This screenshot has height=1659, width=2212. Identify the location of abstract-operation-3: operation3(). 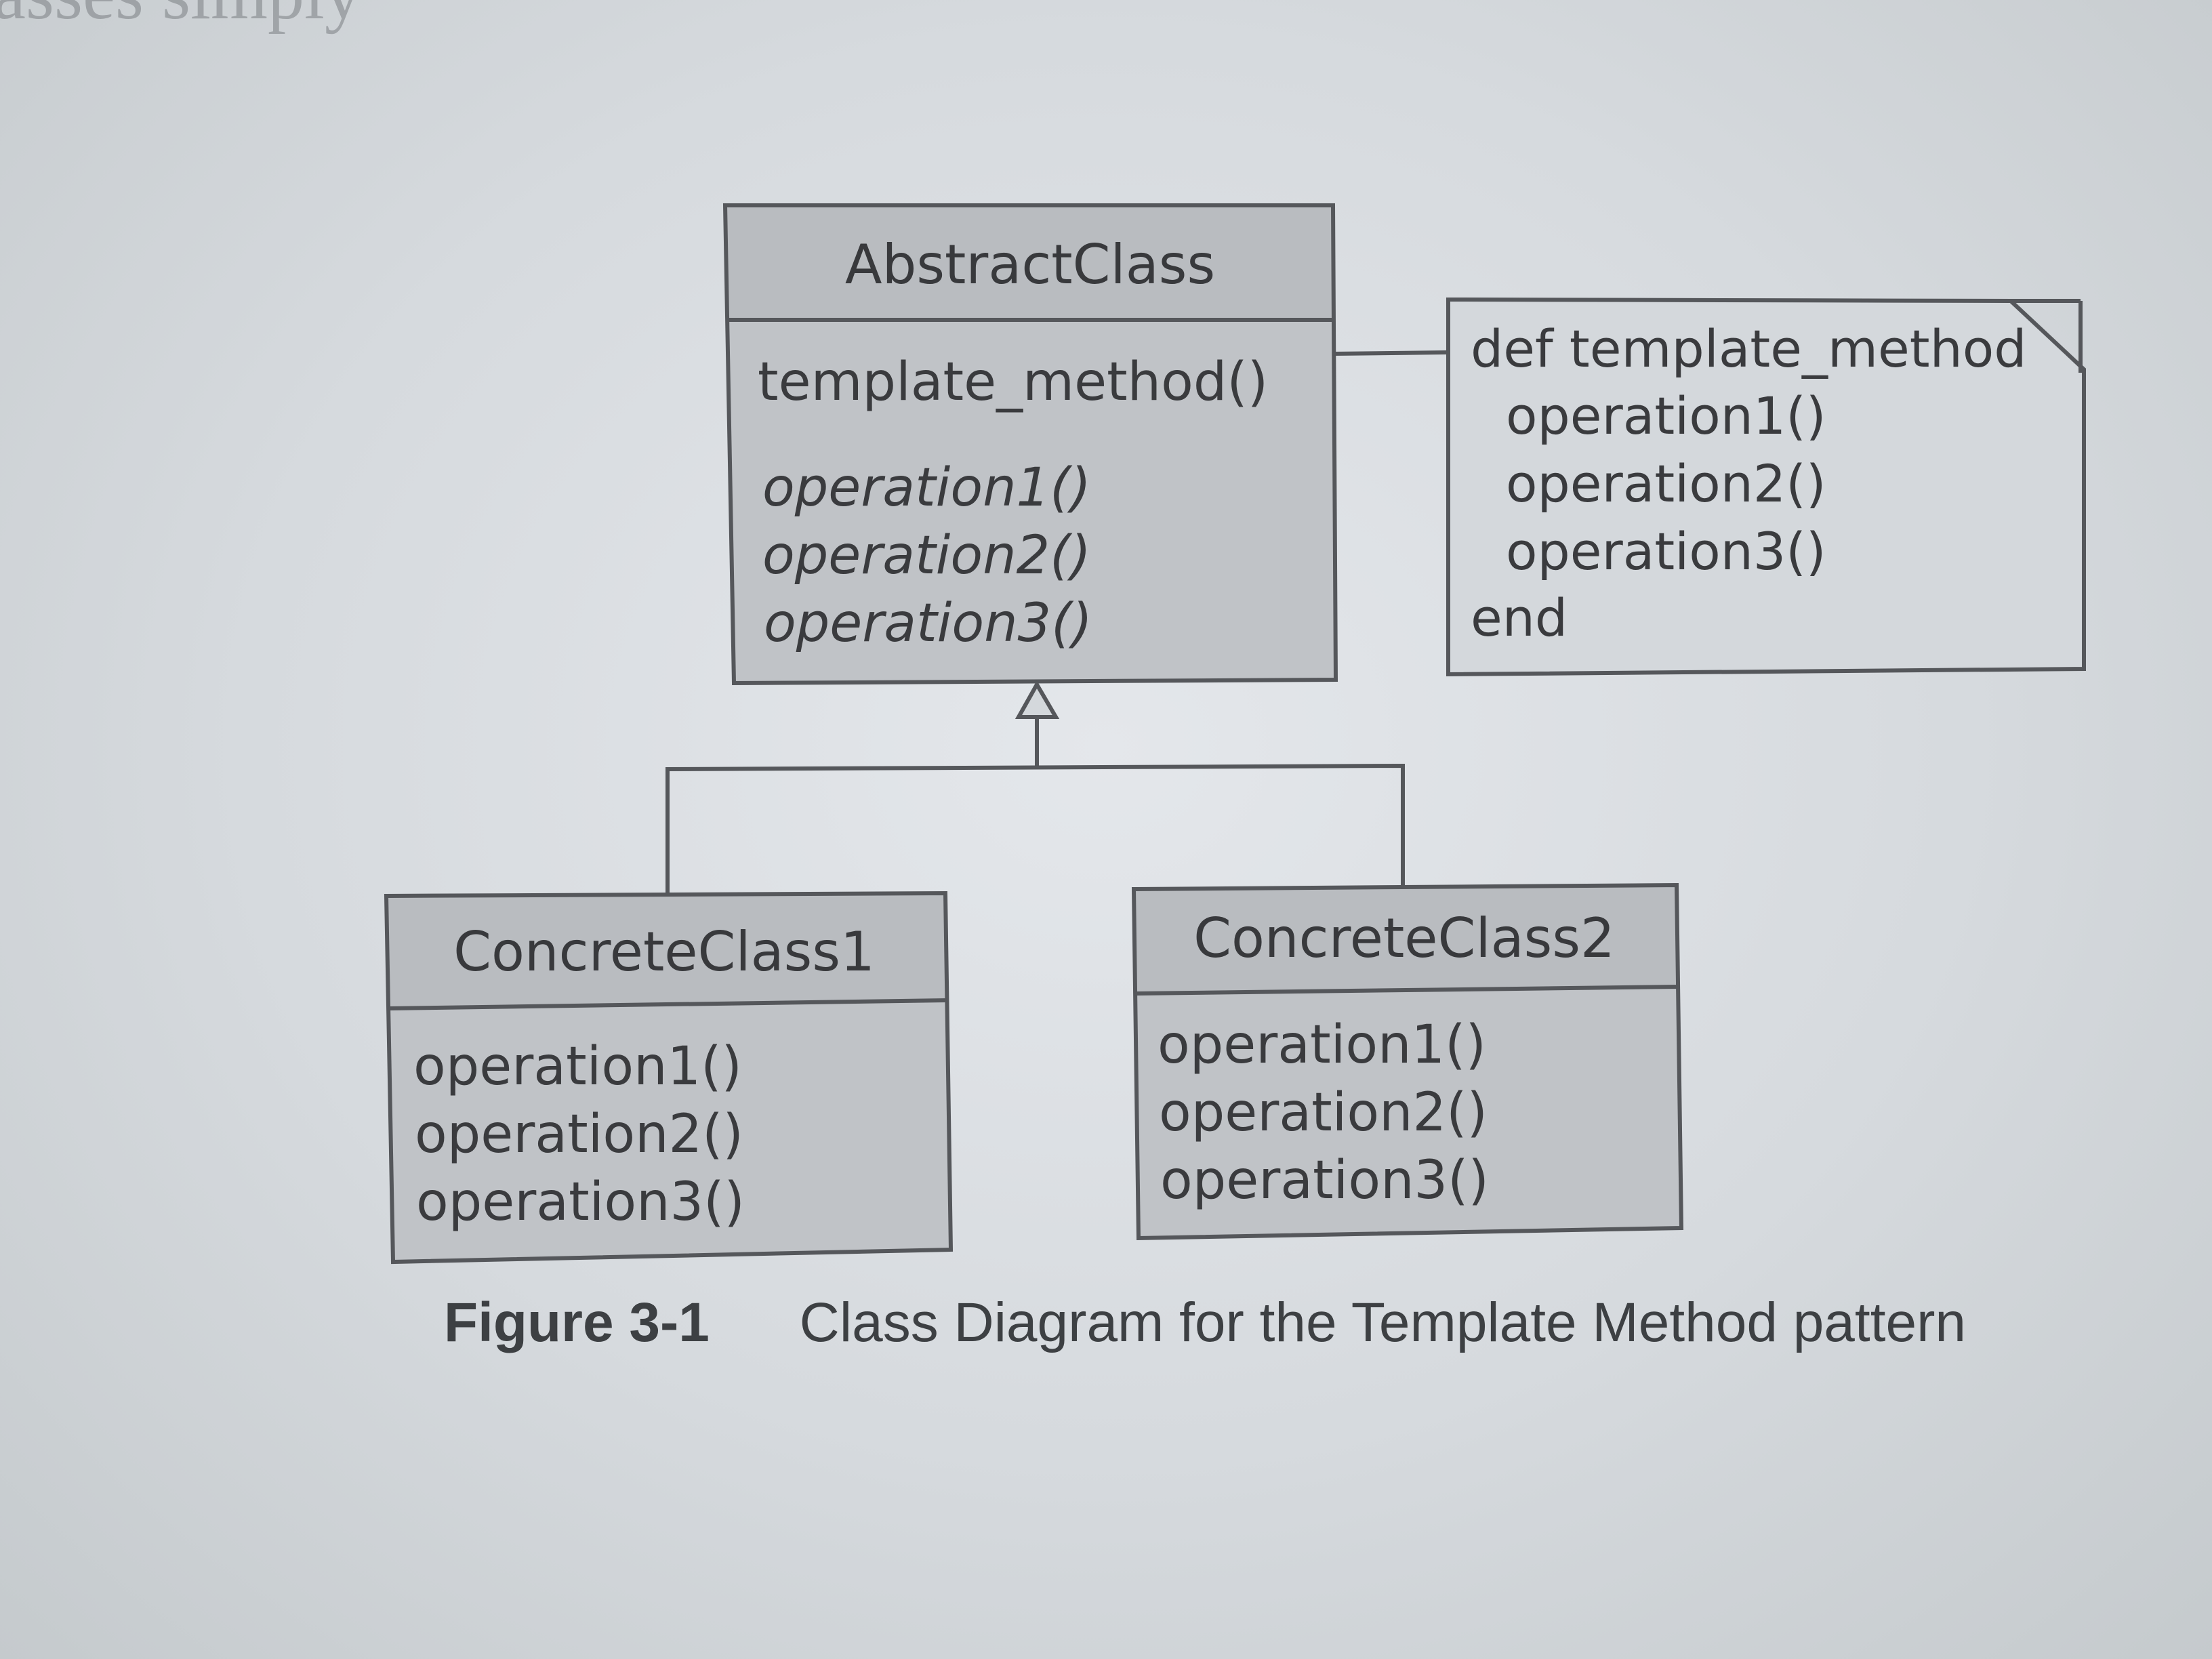
(928, 623).